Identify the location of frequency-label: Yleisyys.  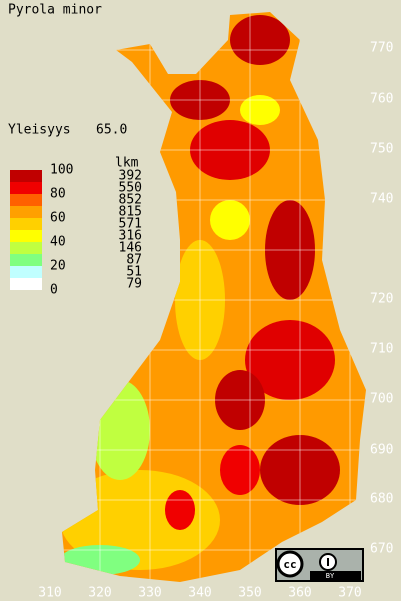
(39, 130).